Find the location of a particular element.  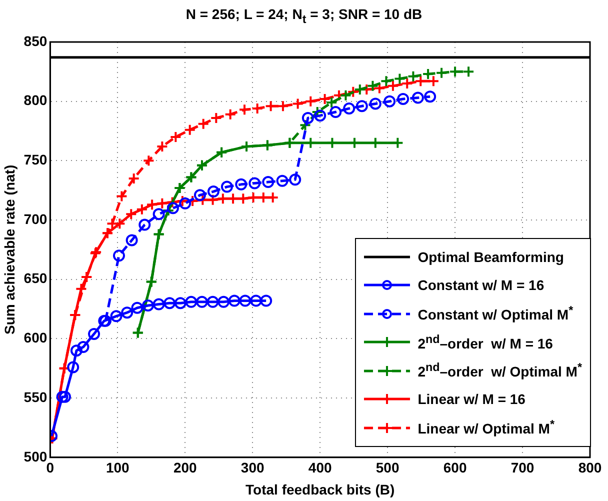

x-tick-label: 100 is located at coordinates (118, 468).